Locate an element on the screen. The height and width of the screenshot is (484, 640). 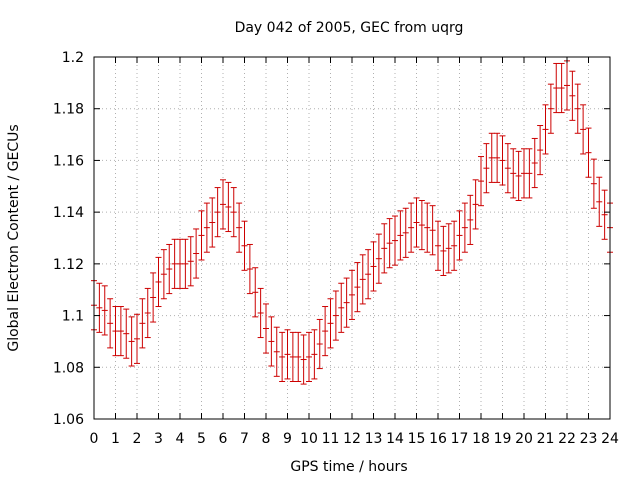
y-tick-label: 1.18 is located at coordinates (68, 110).